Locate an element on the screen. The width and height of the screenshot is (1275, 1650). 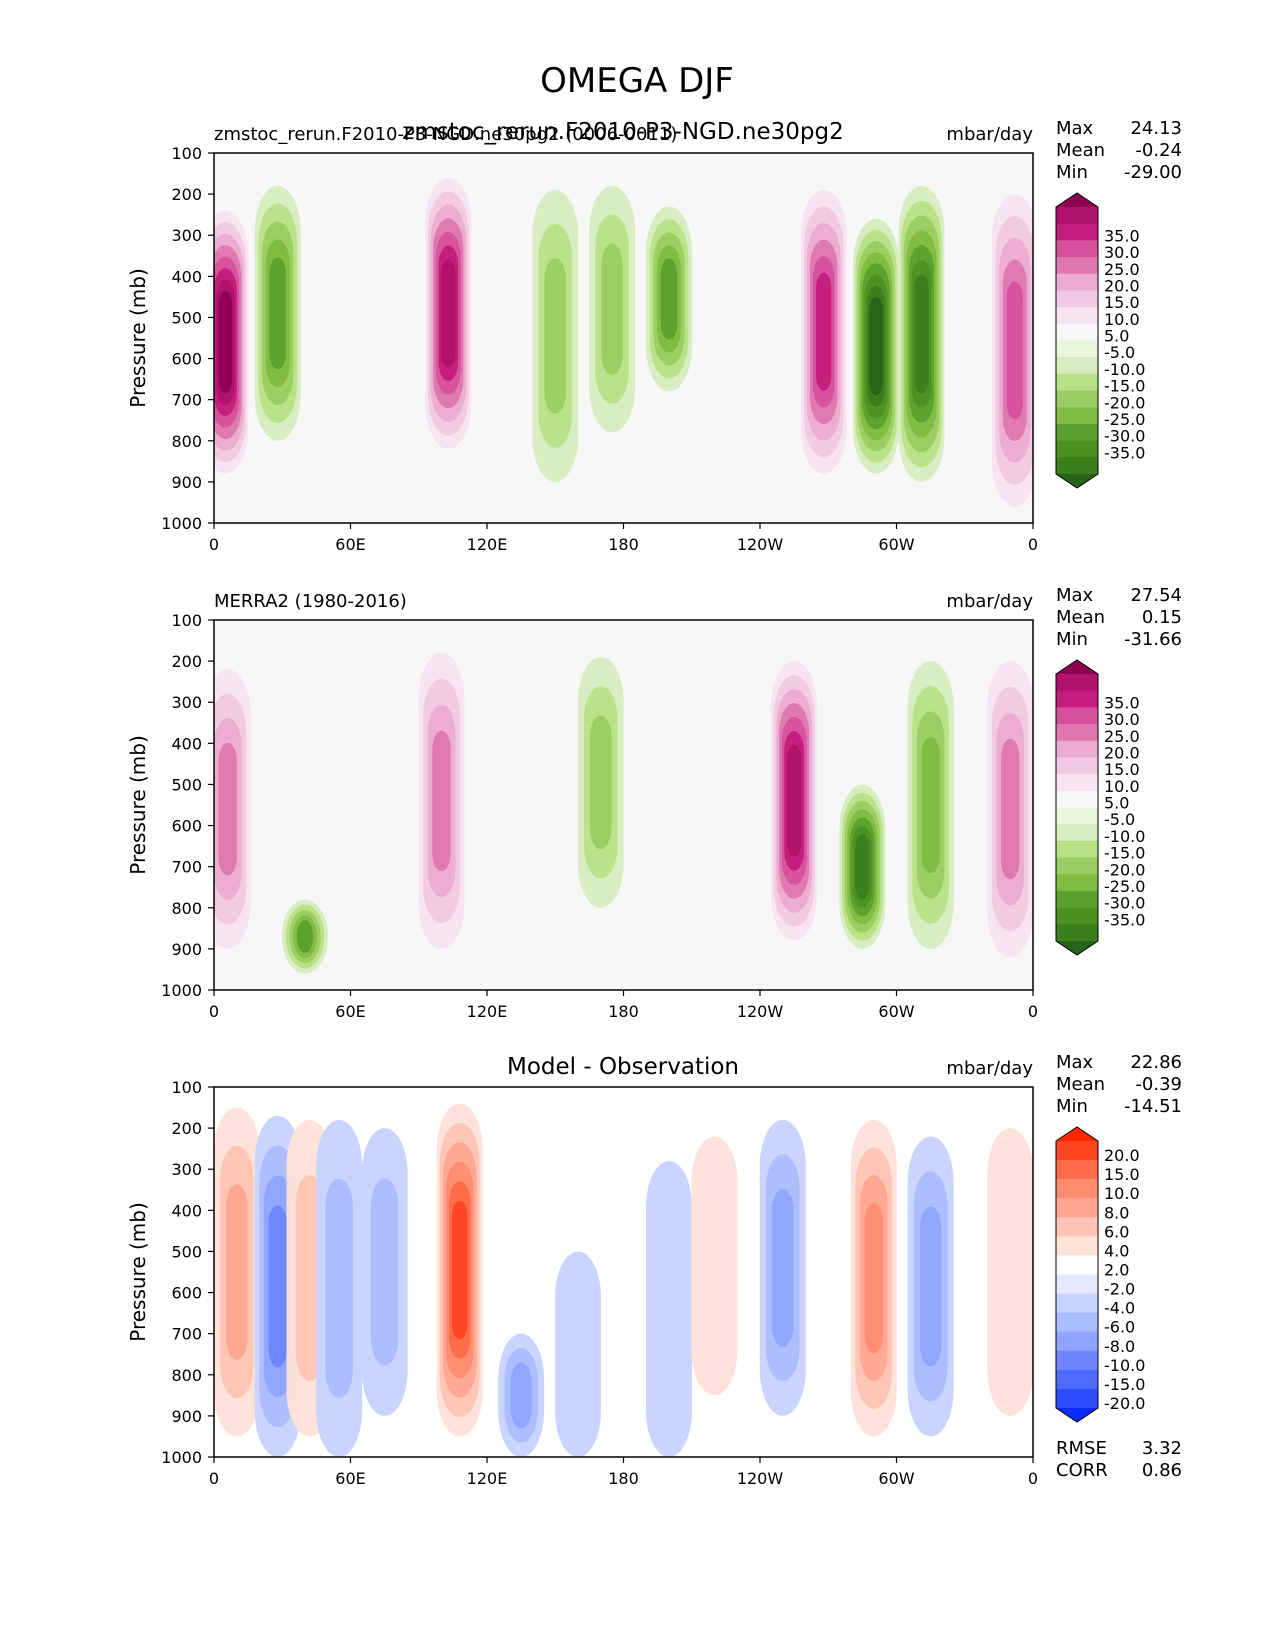
colorbar-tick-label: -30.0 is located at coordinates (1124, 903).